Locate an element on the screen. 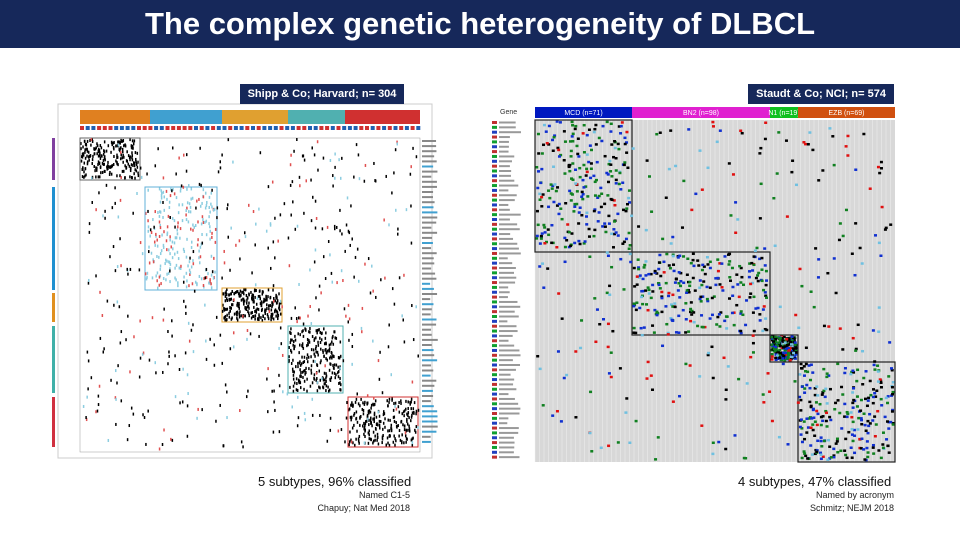  subtype-label: EZB (n=69) is located at coordinates (847, 113).